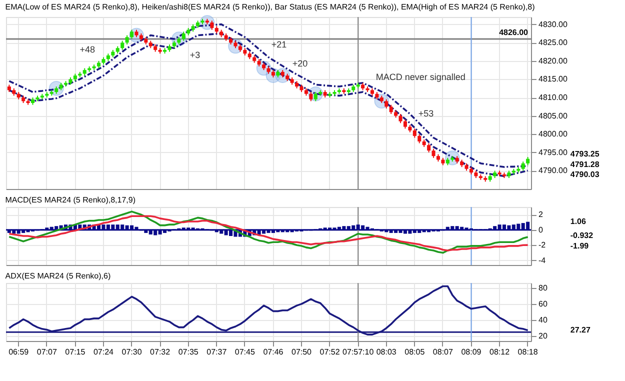  Describe the element at coordinates (585, 154) in the screenshot. I see `text: 4793.25` at that location.